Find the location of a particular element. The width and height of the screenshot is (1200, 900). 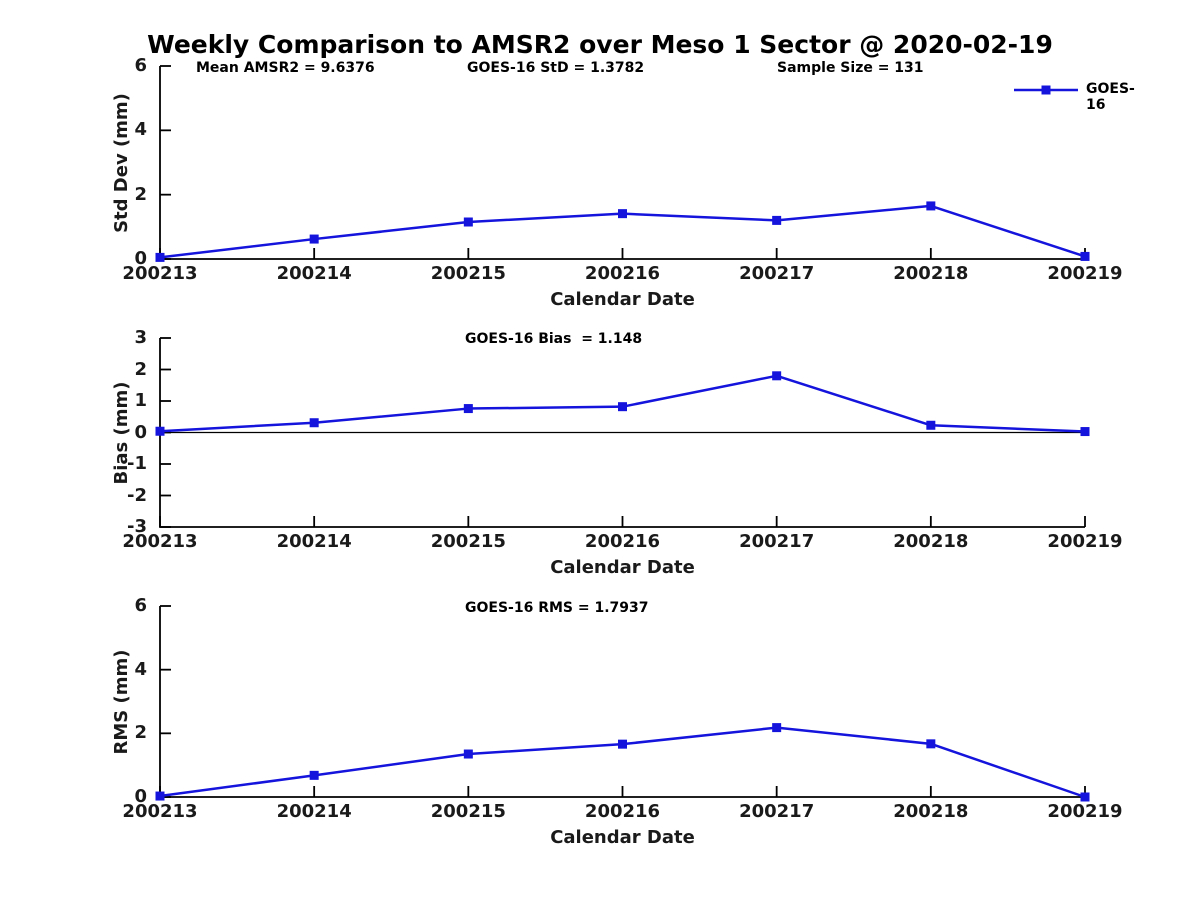

rms-annotation: GOES-16 RMS = 1.7937 is located at coordinates (557, 608).